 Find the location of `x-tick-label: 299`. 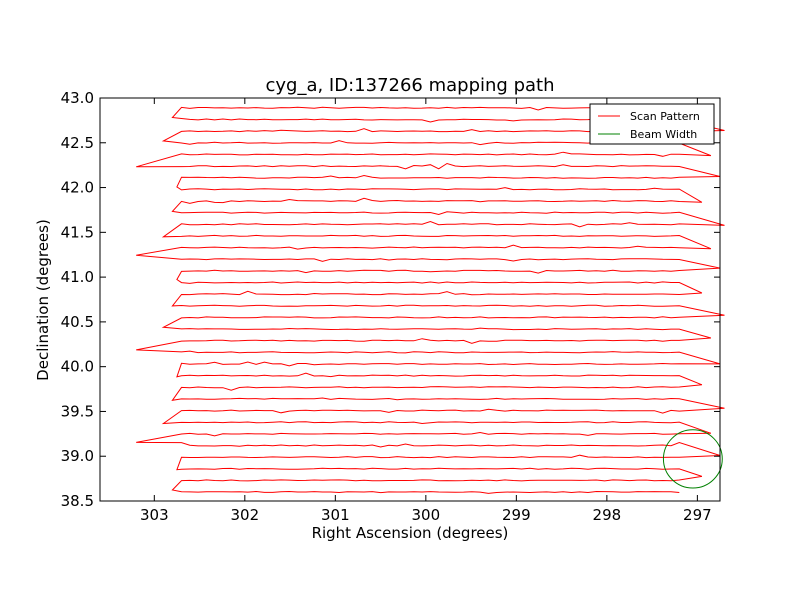

x-tick-label: 299 is located at coordinates (516, 515).